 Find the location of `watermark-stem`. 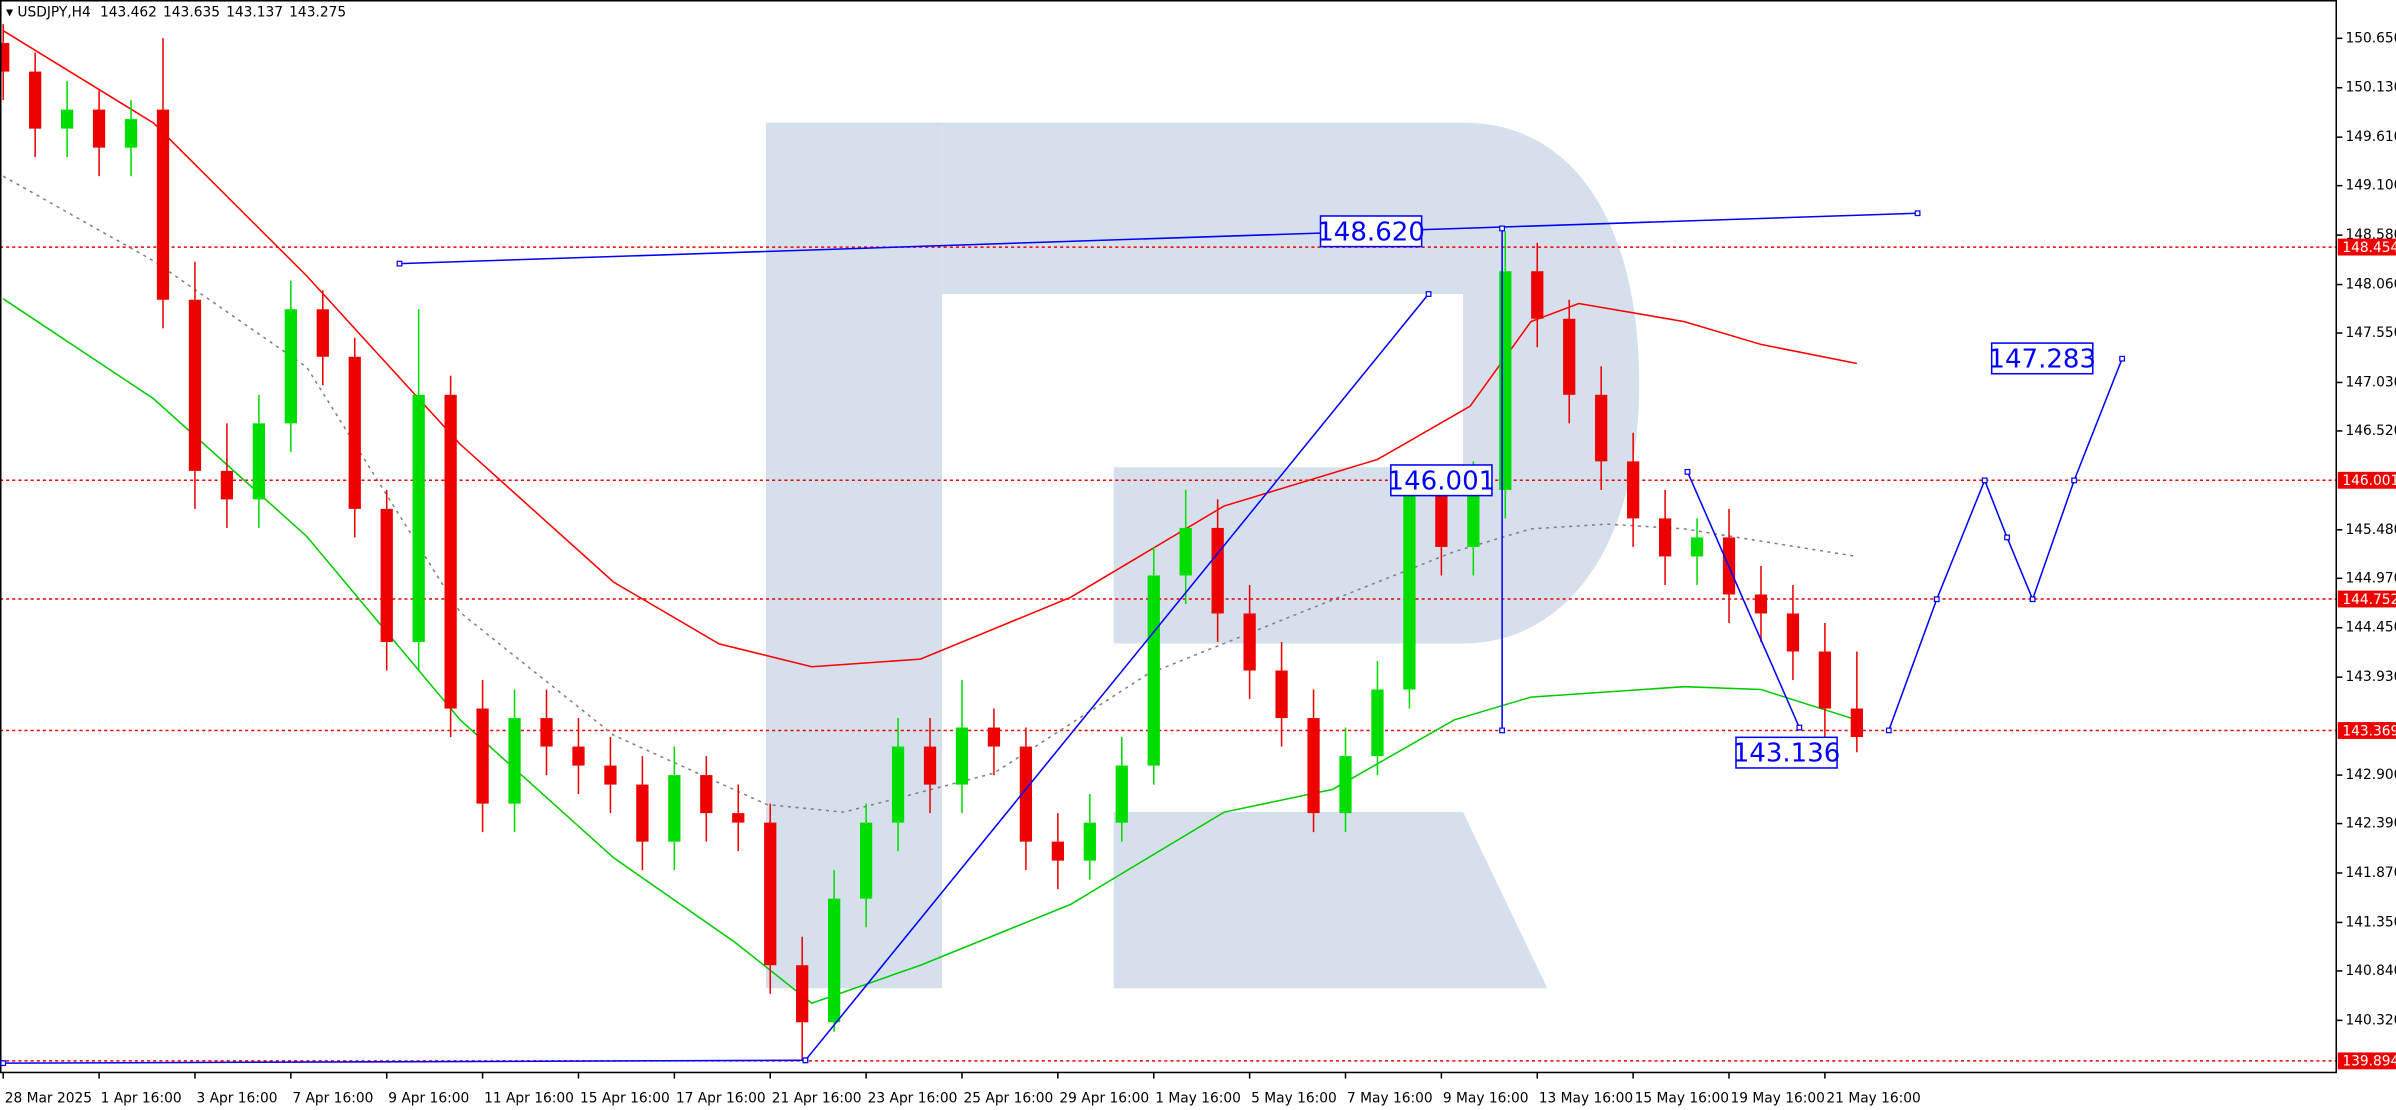

watermark-stem is located at coordinates (854, 555).